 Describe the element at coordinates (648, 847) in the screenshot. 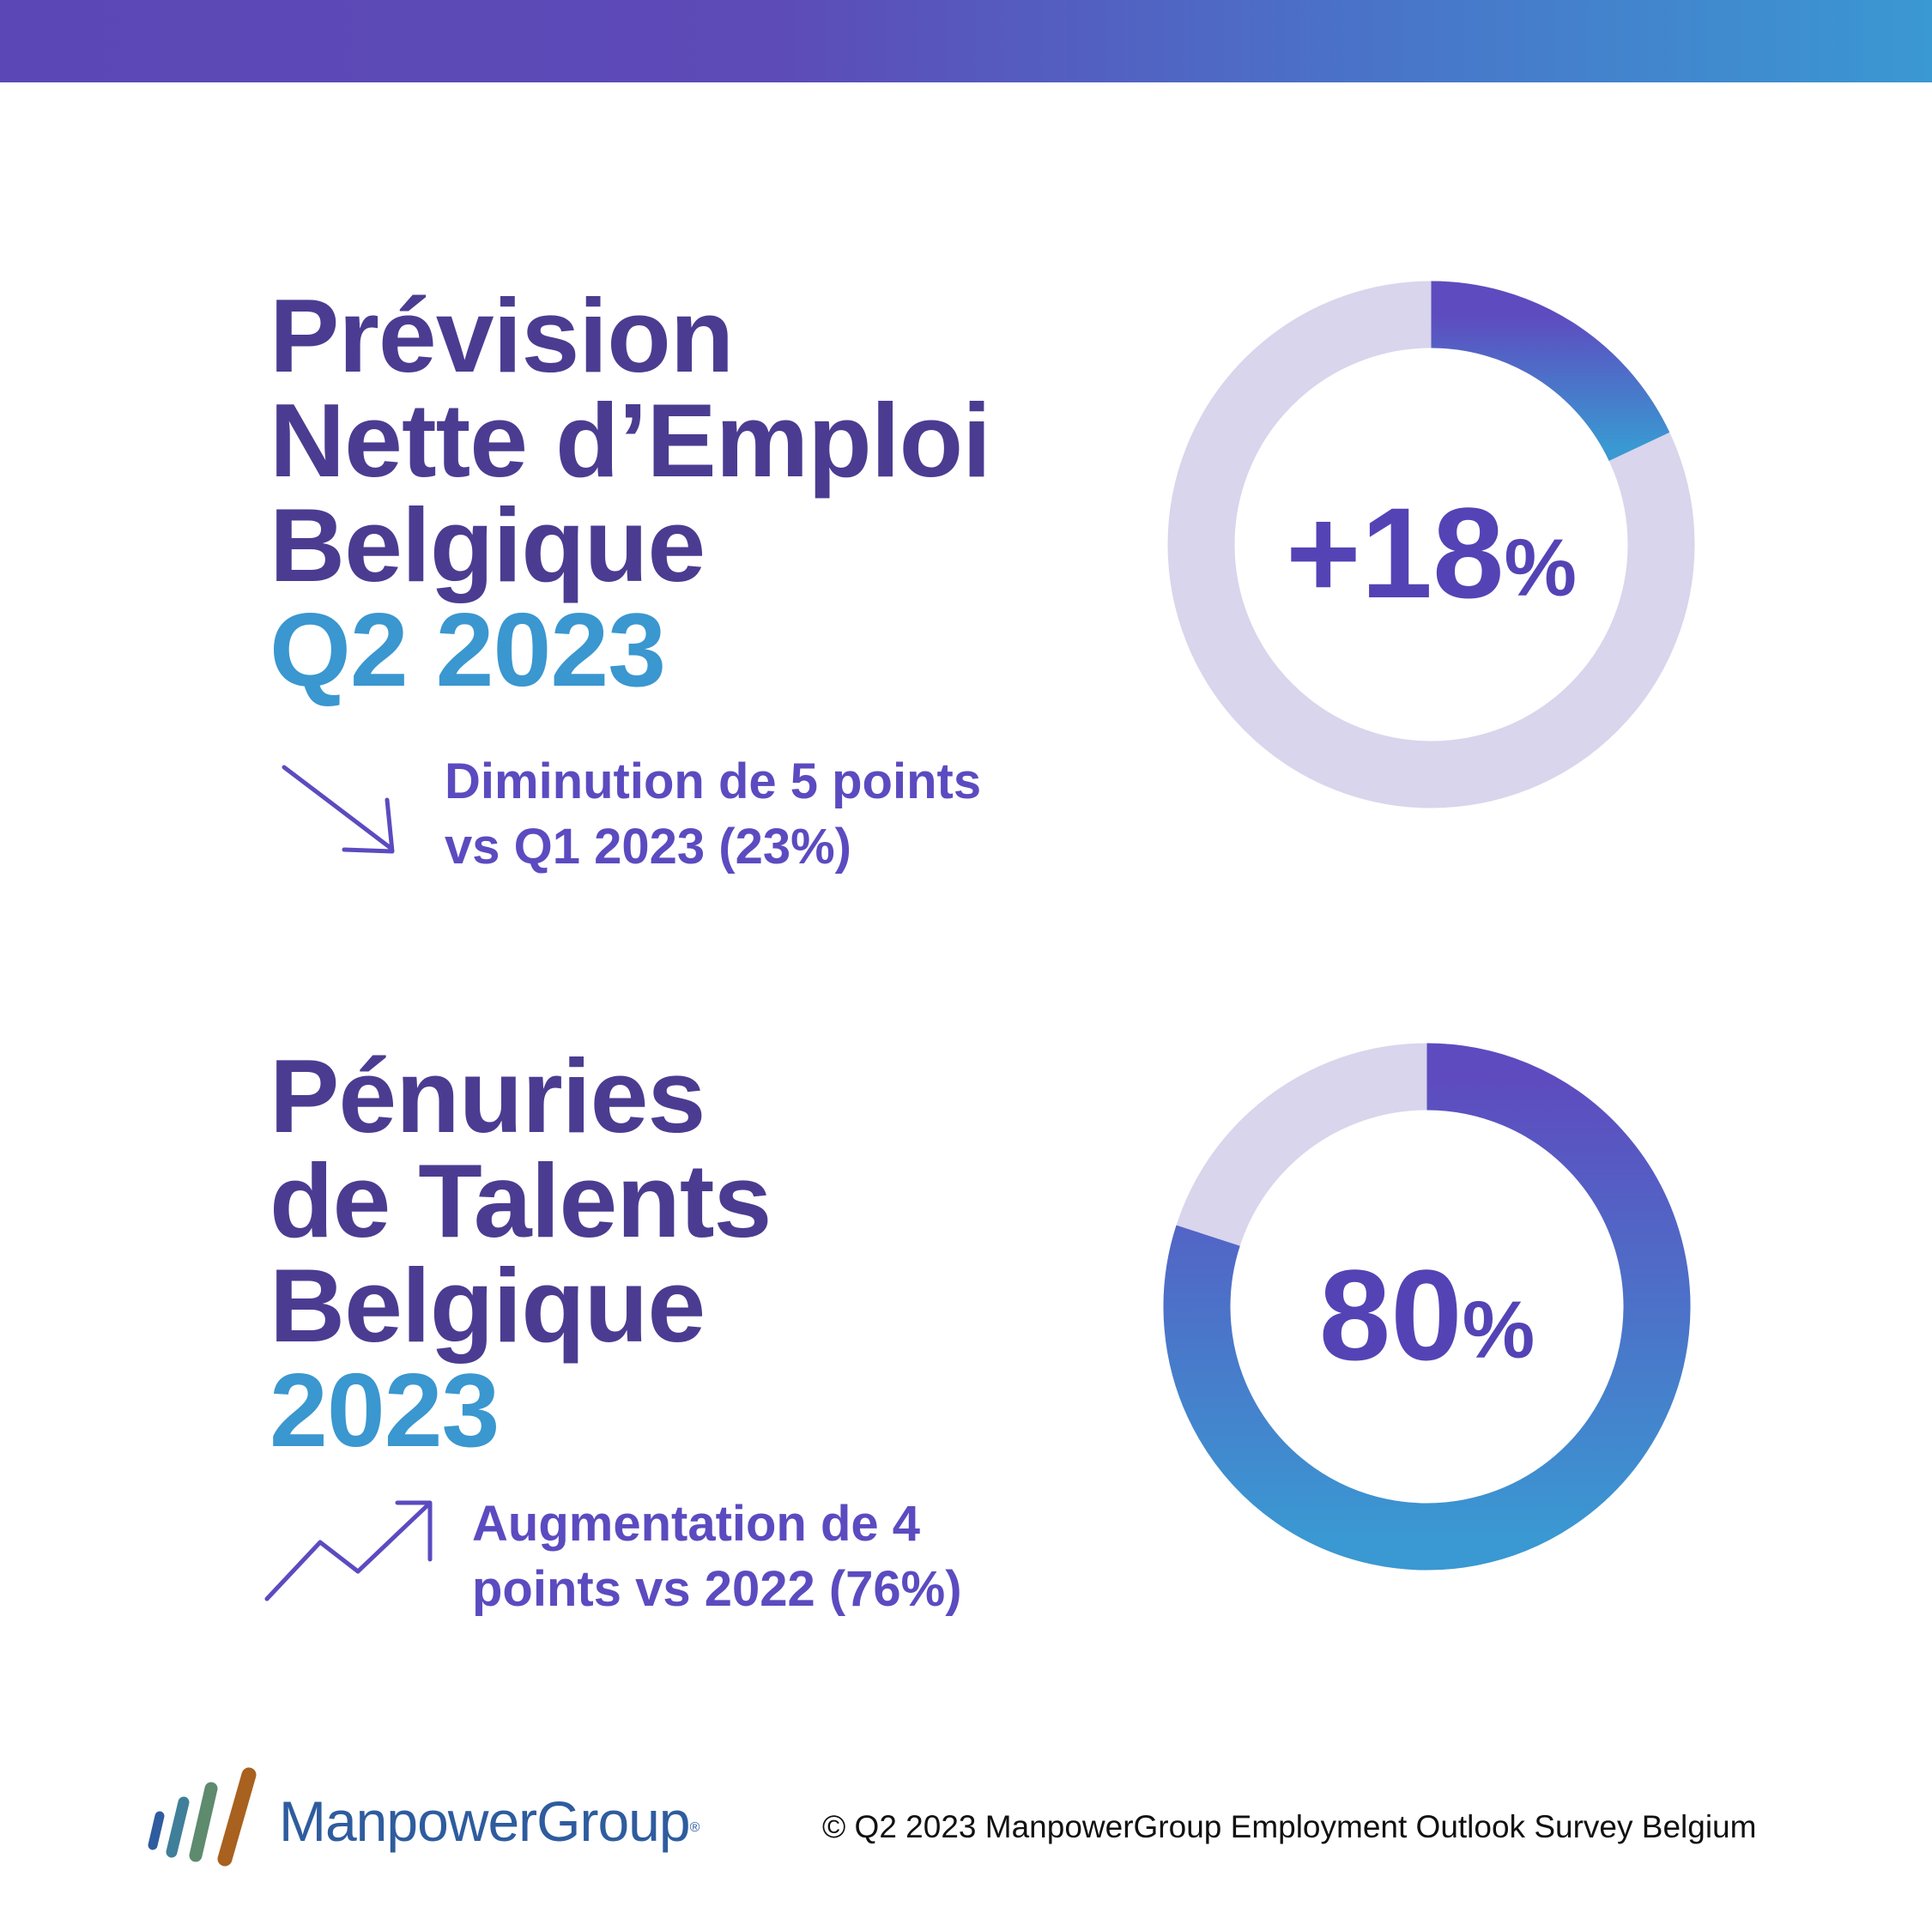

I see `note-line: vs Q1 2023 (23%)` at that location.